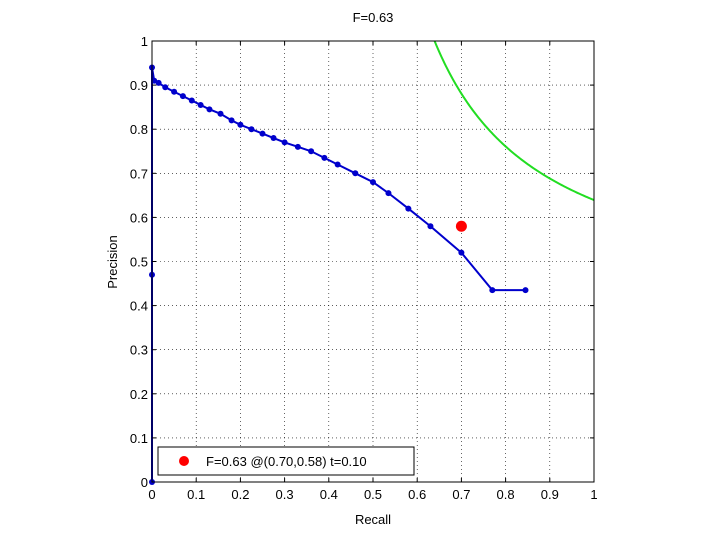 Image resolution: width=720 pixels, height=540 pixels. I want to click on chart-title: F=0.63, so click(373, 17).